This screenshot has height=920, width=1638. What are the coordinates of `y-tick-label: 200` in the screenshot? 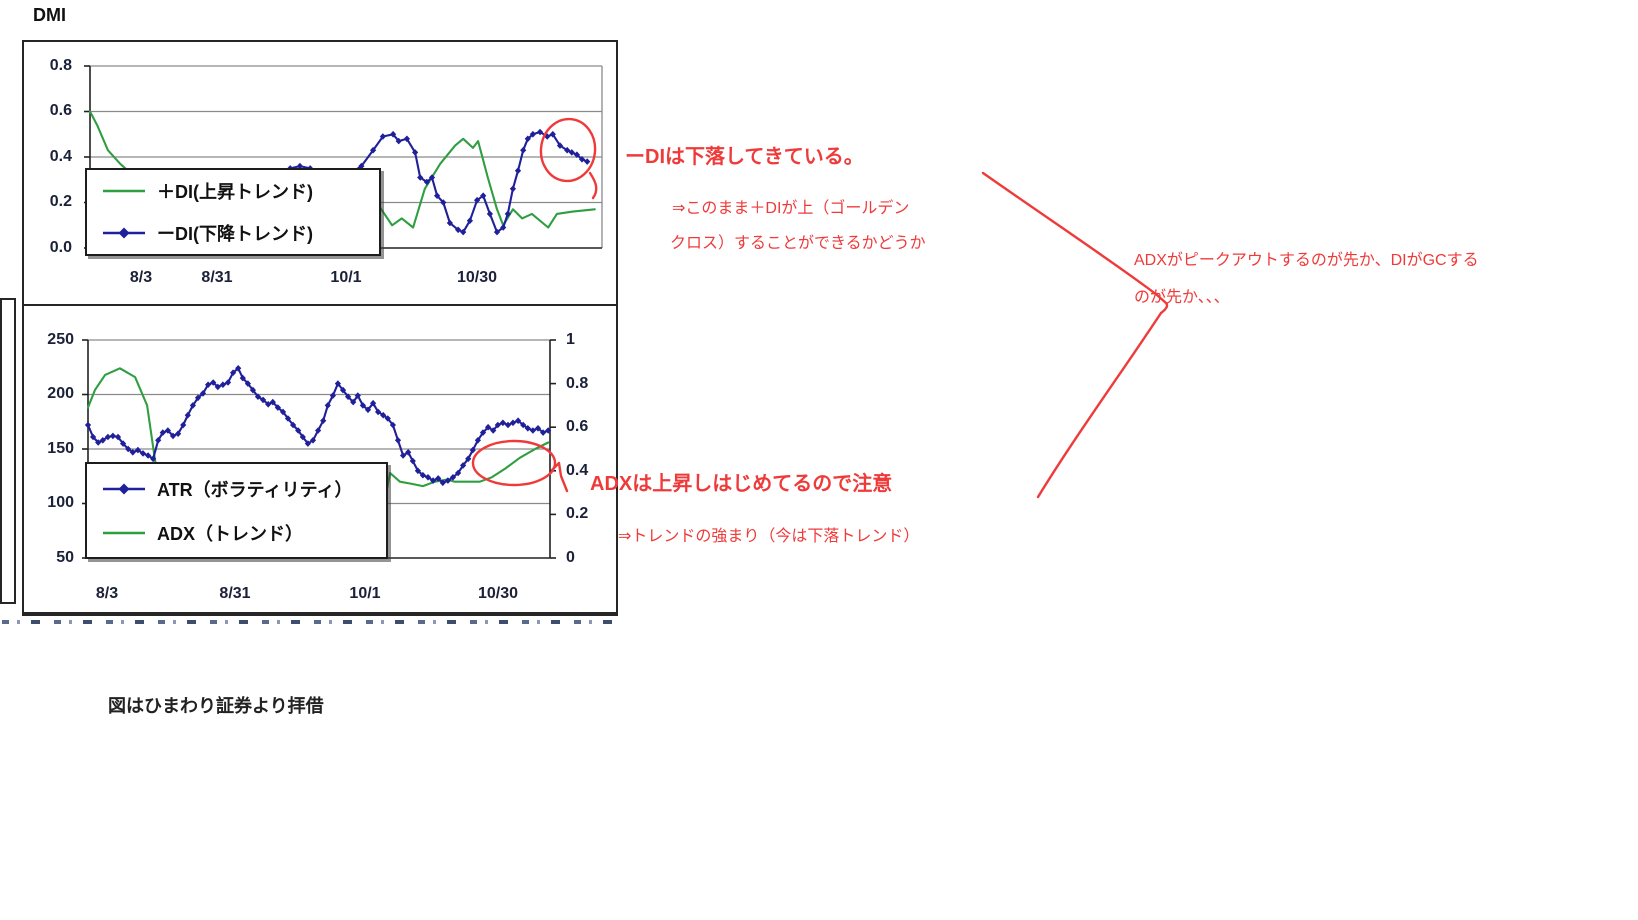 It's located at (60, 393).